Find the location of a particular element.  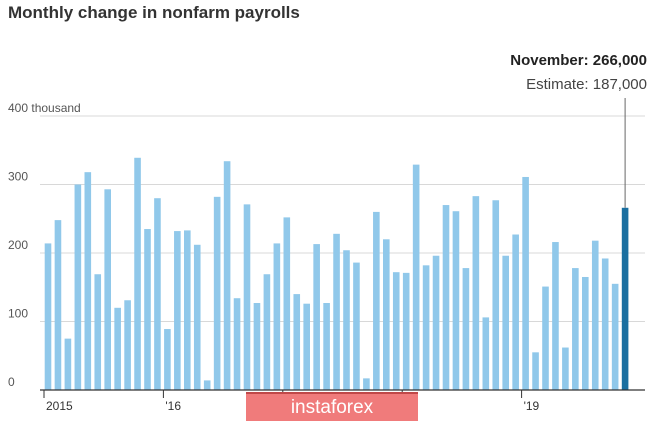

y-tick-label: 0 is located at coordinates (11, 382).